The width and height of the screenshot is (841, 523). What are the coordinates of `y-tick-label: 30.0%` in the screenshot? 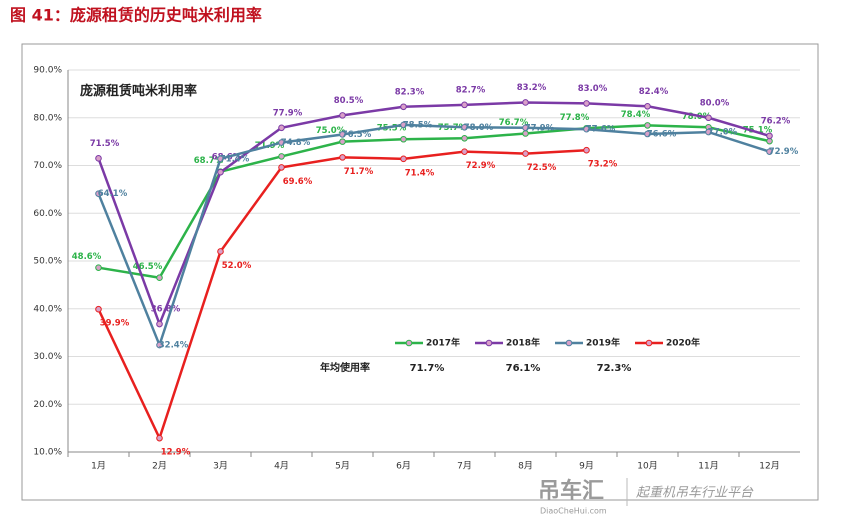 It's located at (47, 357).